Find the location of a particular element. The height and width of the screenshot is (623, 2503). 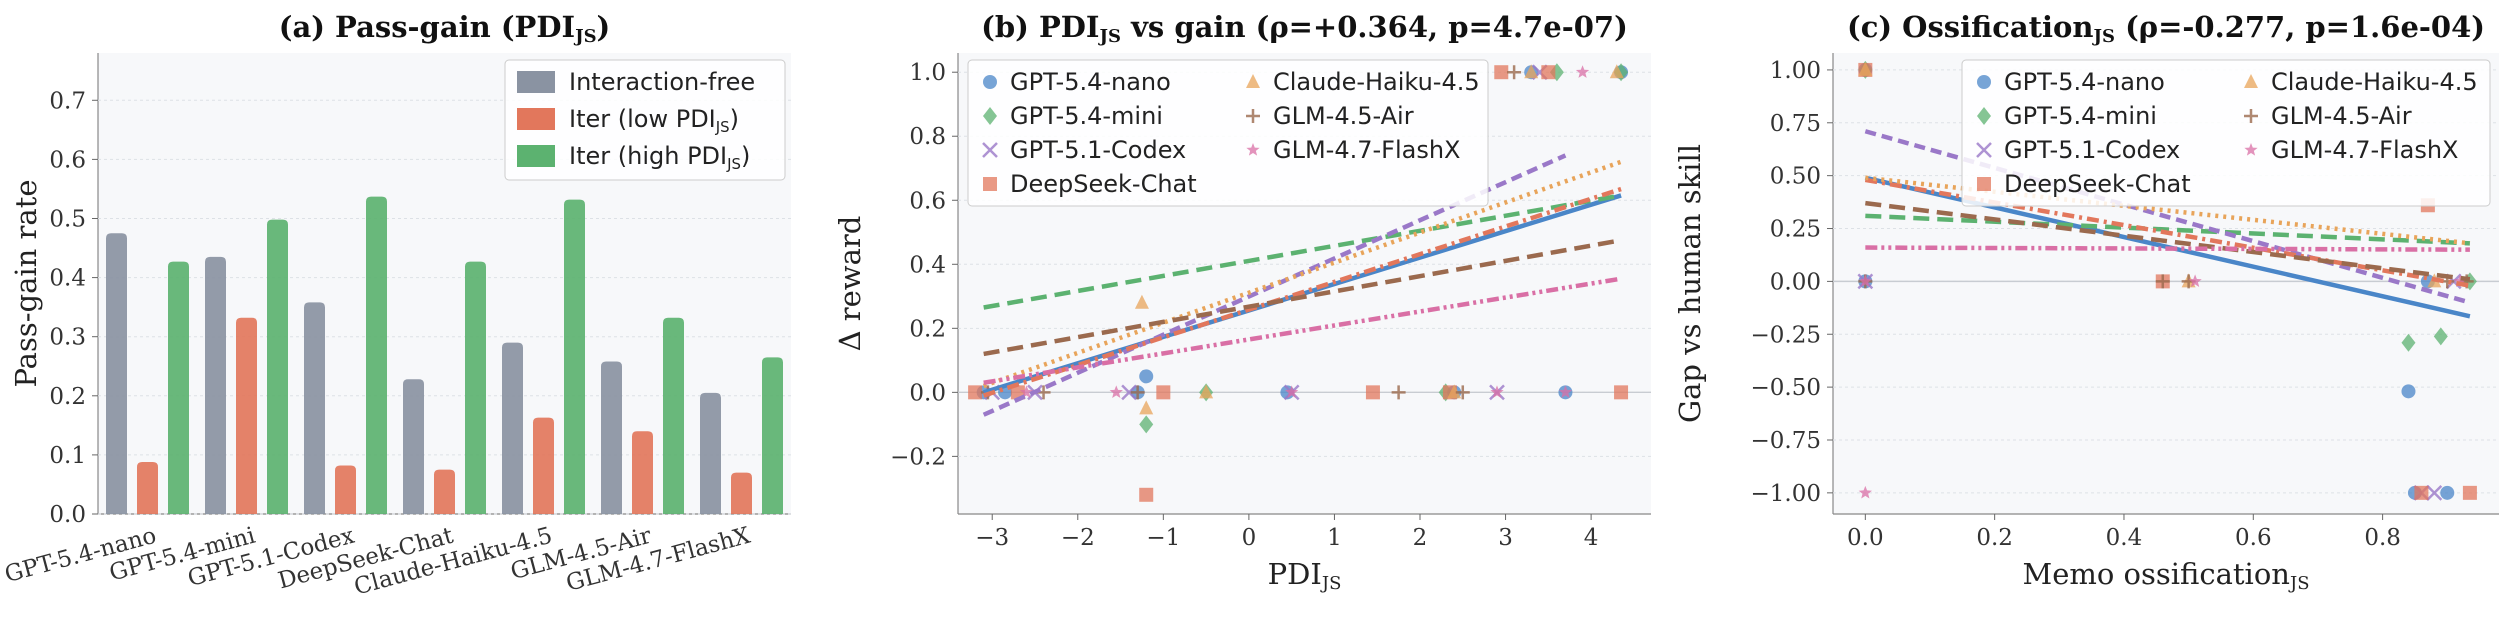

x-tick-label: −1 is located at coordinates (1163, 538).